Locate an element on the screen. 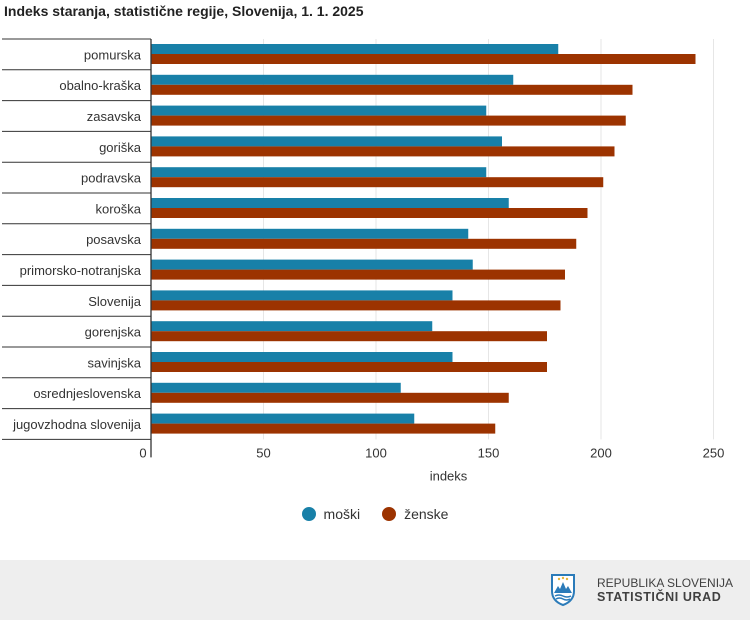  category-label: podravska is located at coordinates (111, 178).